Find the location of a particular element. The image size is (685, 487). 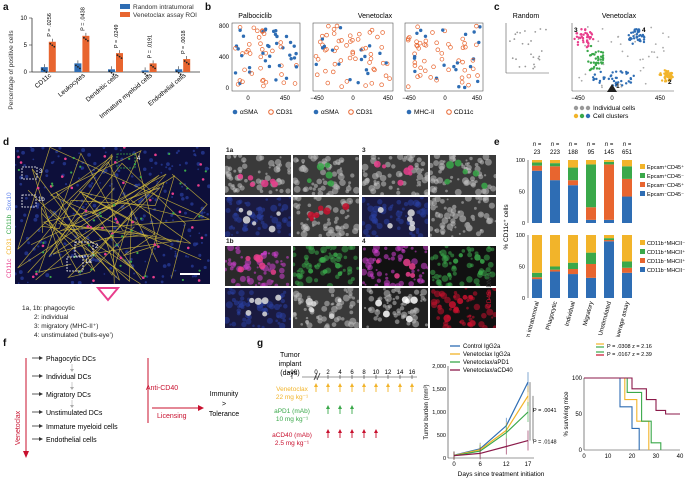

d-tile-label-3: 3 is located at coordinates (364, 150).